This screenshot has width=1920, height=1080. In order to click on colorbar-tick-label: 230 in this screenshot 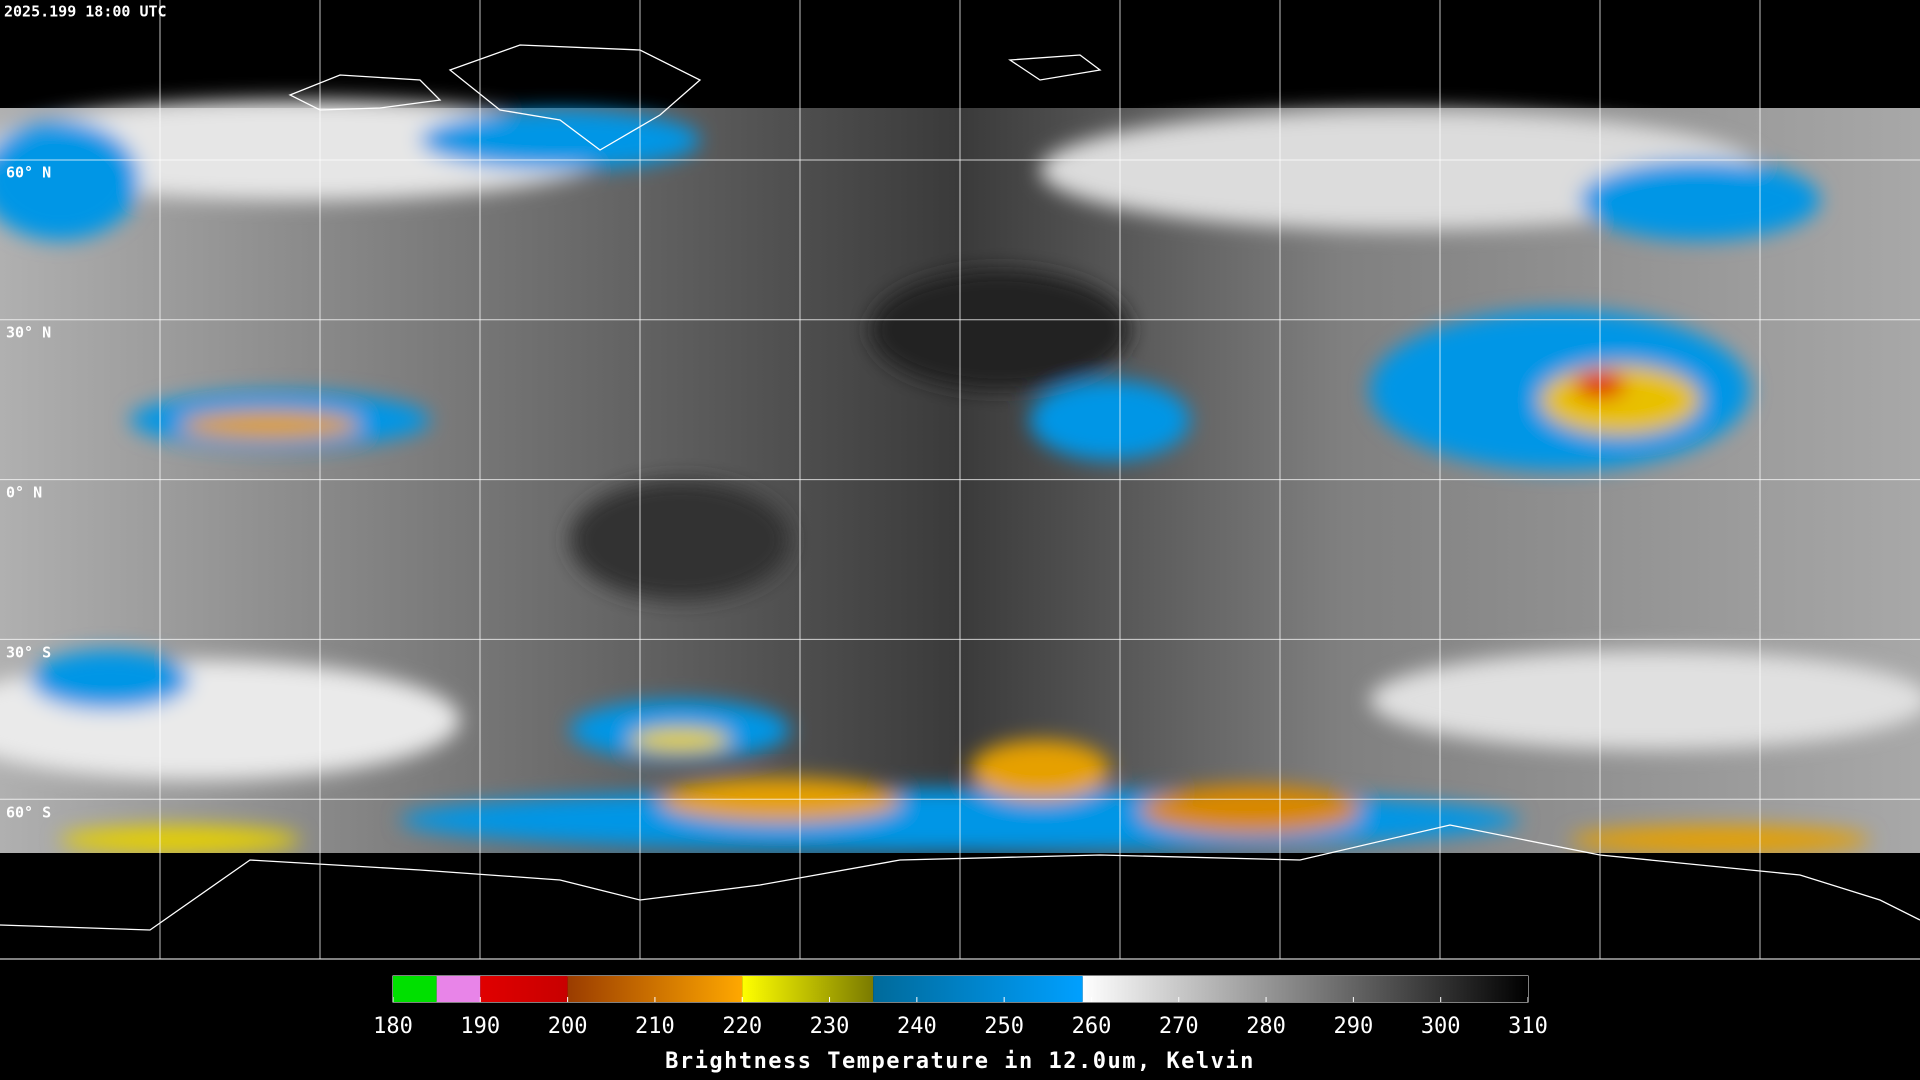, I will do `click(830, 1026)`.